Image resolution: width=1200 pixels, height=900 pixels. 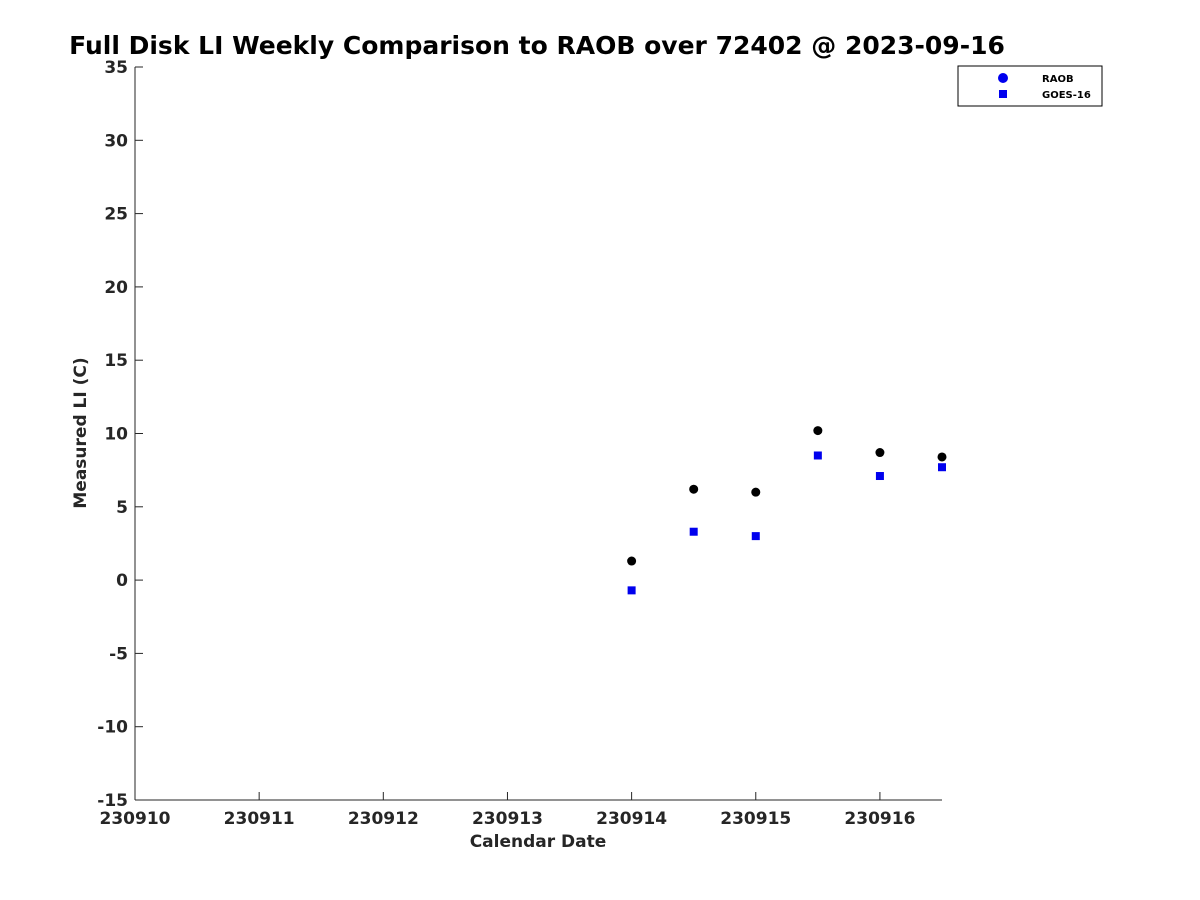 What do you see at coordinates (116, 215) in the screenshot?
I see `y-tick-label: 25` at bounding box center [116, 215].